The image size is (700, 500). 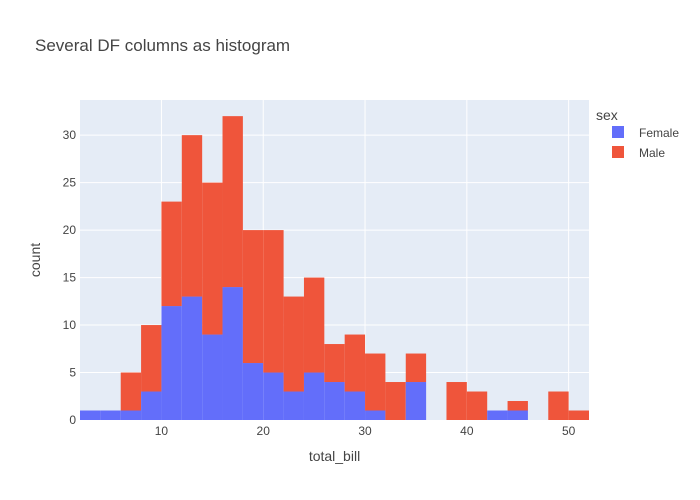 I want to click on legend-title: sex, so click(x=607, y=115).